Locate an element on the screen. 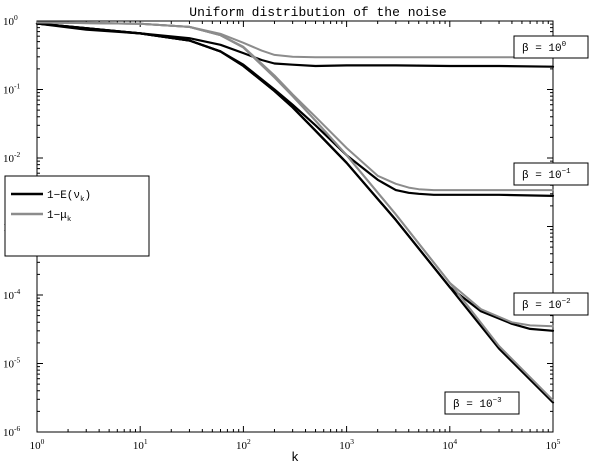  x-tick-label: 10⁰ is located at coordinates (37, 444).